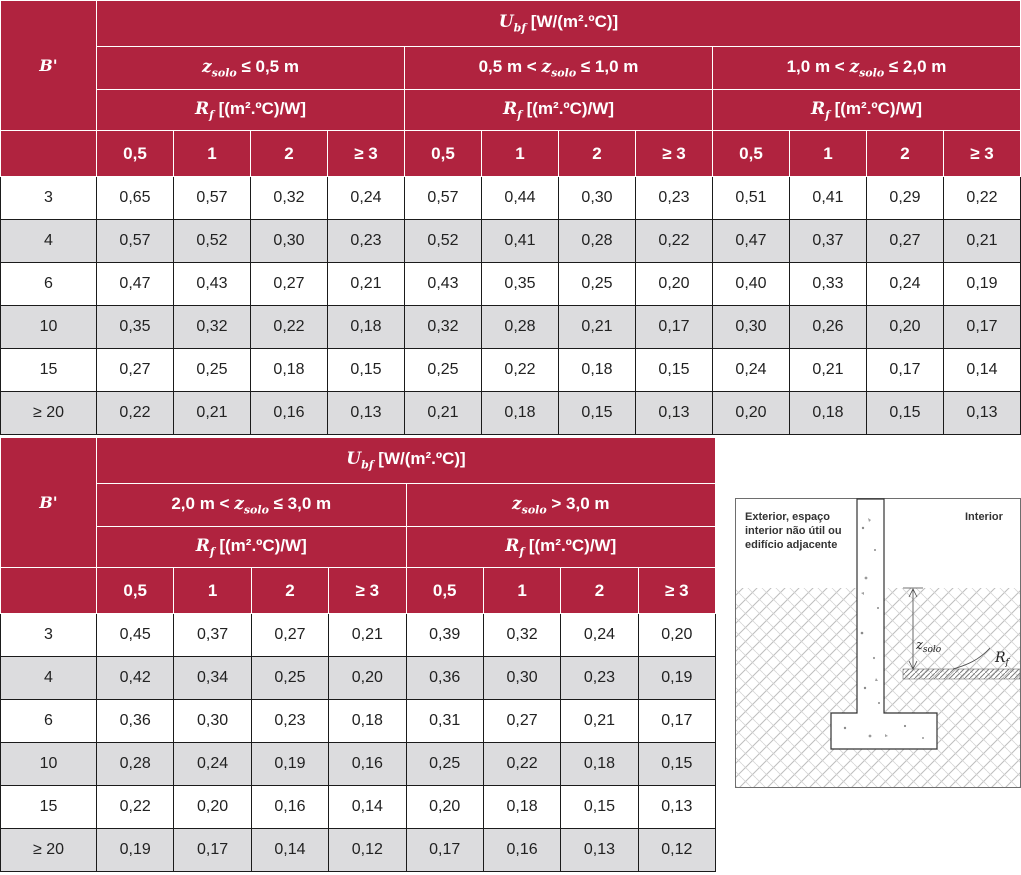 The image size is (1021, 875). Describe the element at coordinates (48, 807) in the screenshot. I see `b-prime-cell: 15` at that location.